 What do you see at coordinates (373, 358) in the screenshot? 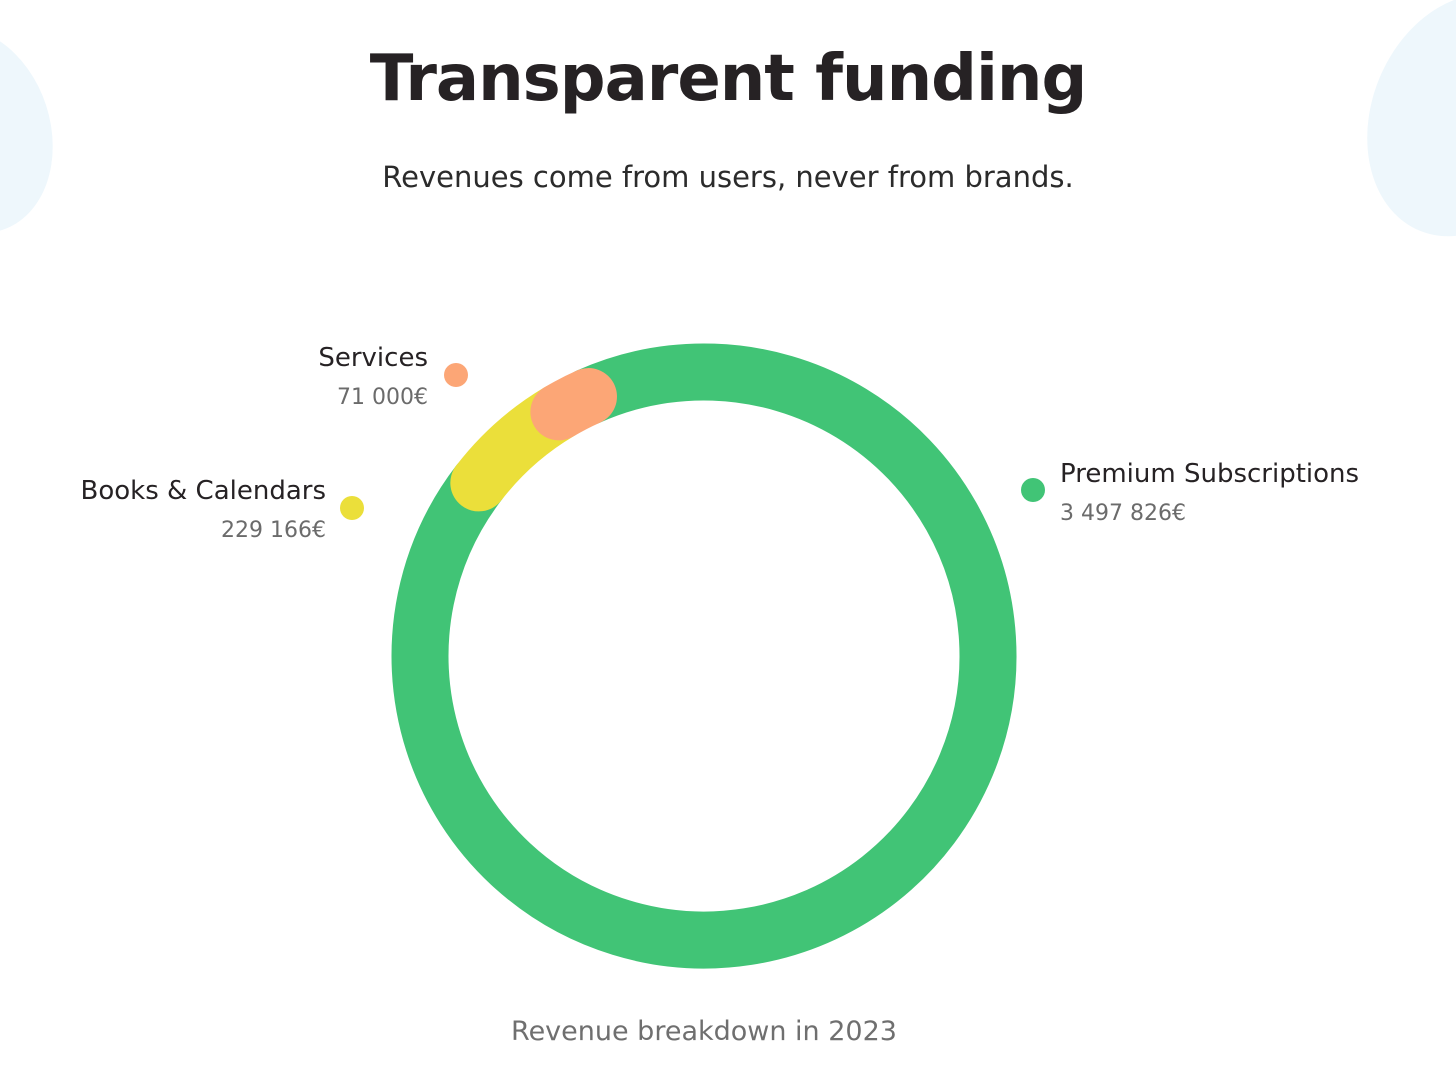
I see `legend-label-services: Services` at bounding box center [373, 358].